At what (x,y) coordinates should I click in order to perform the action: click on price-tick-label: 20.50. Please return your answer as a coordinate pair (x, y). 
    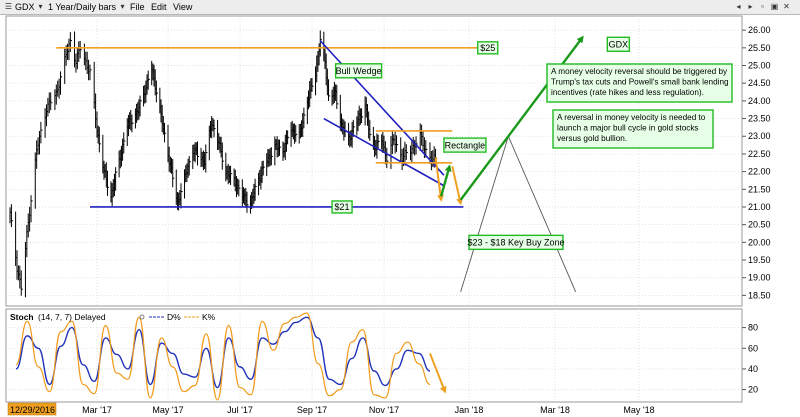
    Looking at the image, I should click on (759, 225).